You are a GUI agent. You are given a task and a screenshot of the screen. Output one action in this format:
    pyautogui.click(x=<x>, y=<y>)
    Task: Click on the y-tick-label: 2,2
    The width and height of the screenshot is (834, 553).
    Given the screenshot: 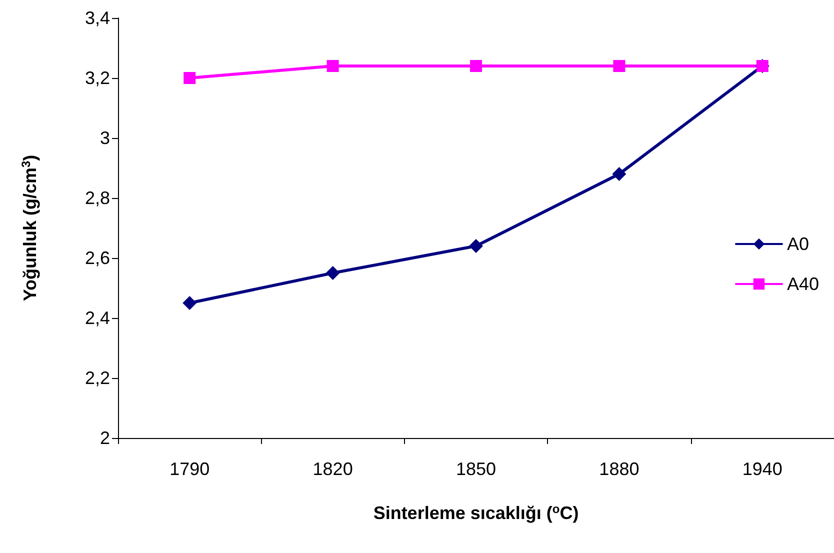 What is the action you would take?
    pyautogui.click(x=97, y=378)
    